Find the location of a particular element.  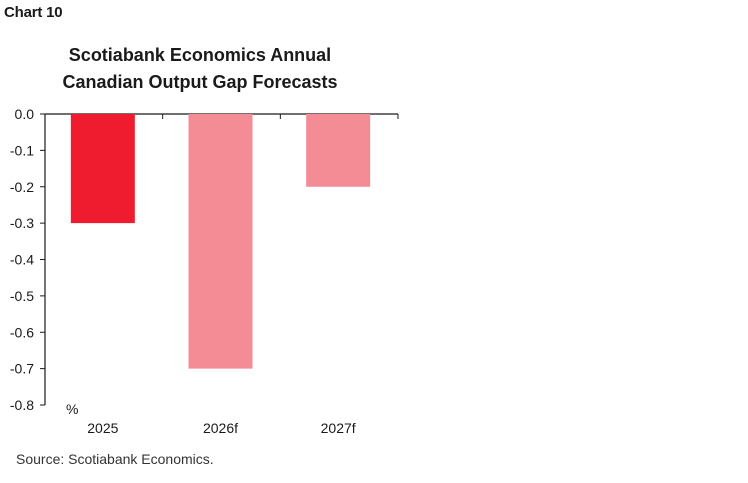

chart-title-line-1: Scotiabank Economics Annual is located at coordinates (200, 55).